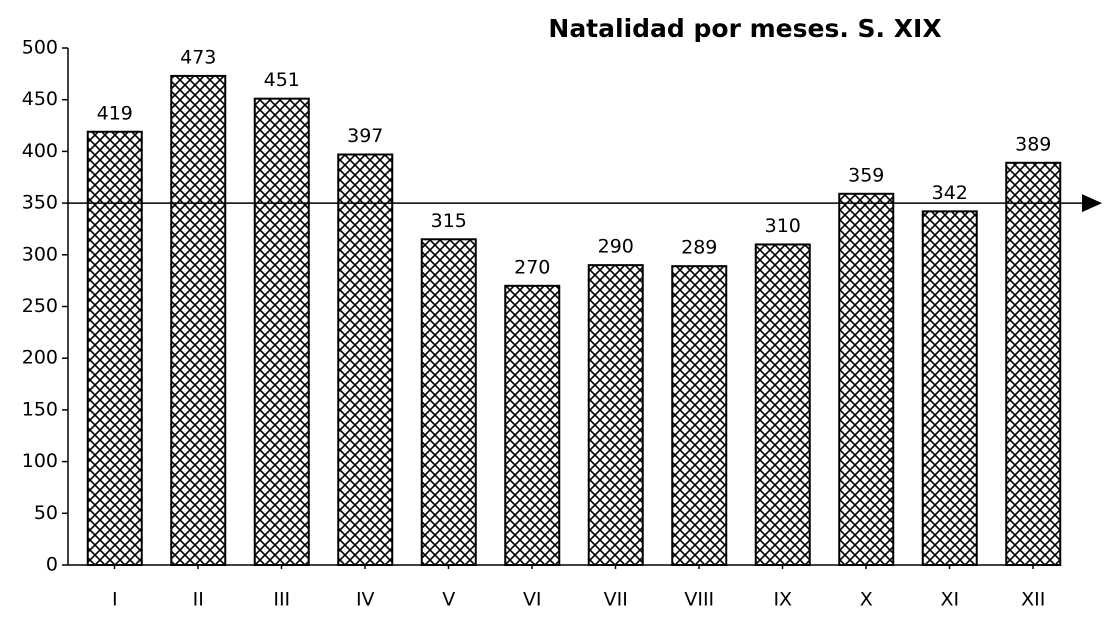  I want to click on x-tick-label: V, so click(448, 600).